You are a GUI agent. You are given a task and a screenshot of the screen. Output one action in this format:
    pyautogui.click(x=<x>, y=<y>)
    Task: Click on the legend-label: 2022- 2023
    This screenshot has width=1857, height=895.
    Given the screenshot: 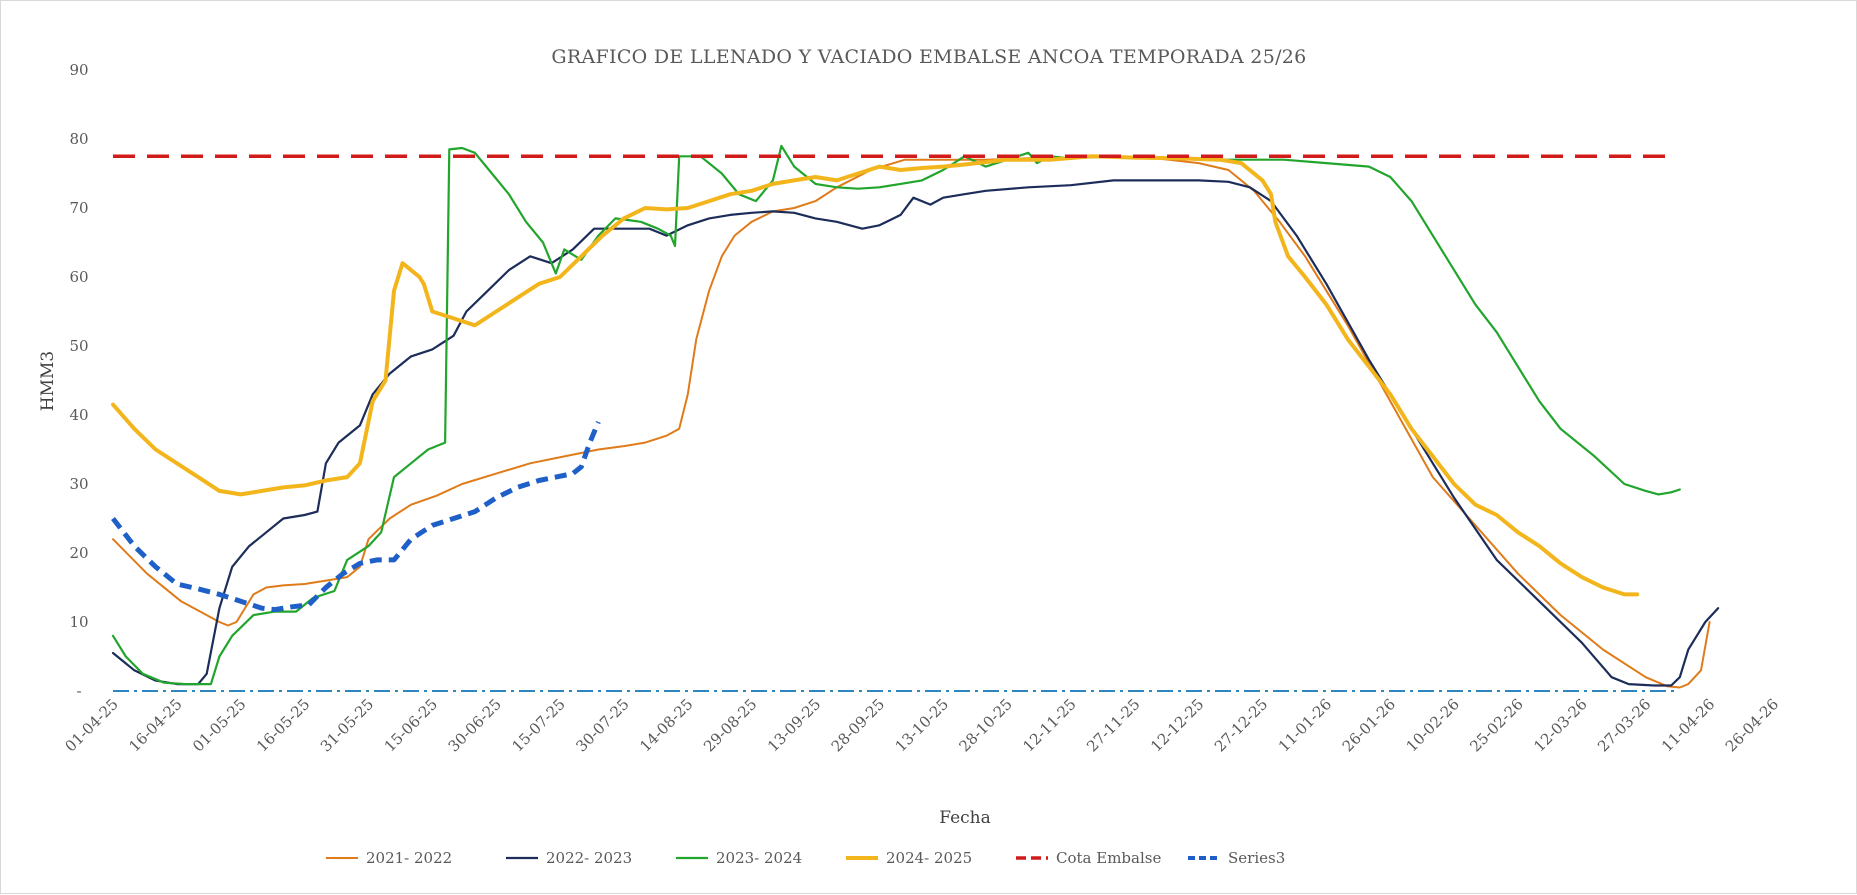 What is the action you would take?
    pyautogui.click(x=589, y=858)
    